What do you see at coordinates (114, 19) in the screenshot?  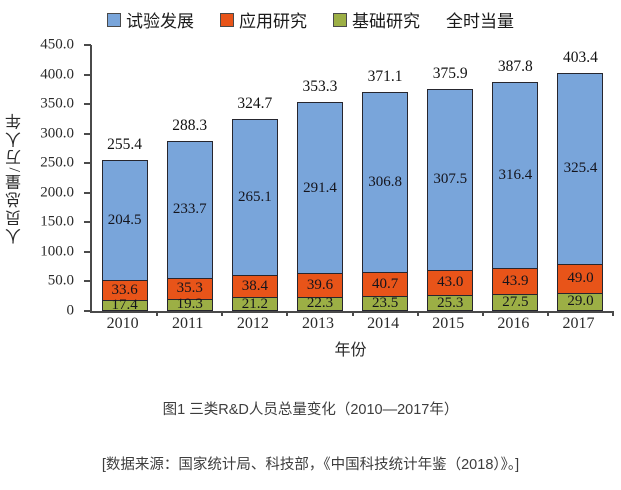 I see `legend-swatch-blue-icon` at bounding box center [114, 19].